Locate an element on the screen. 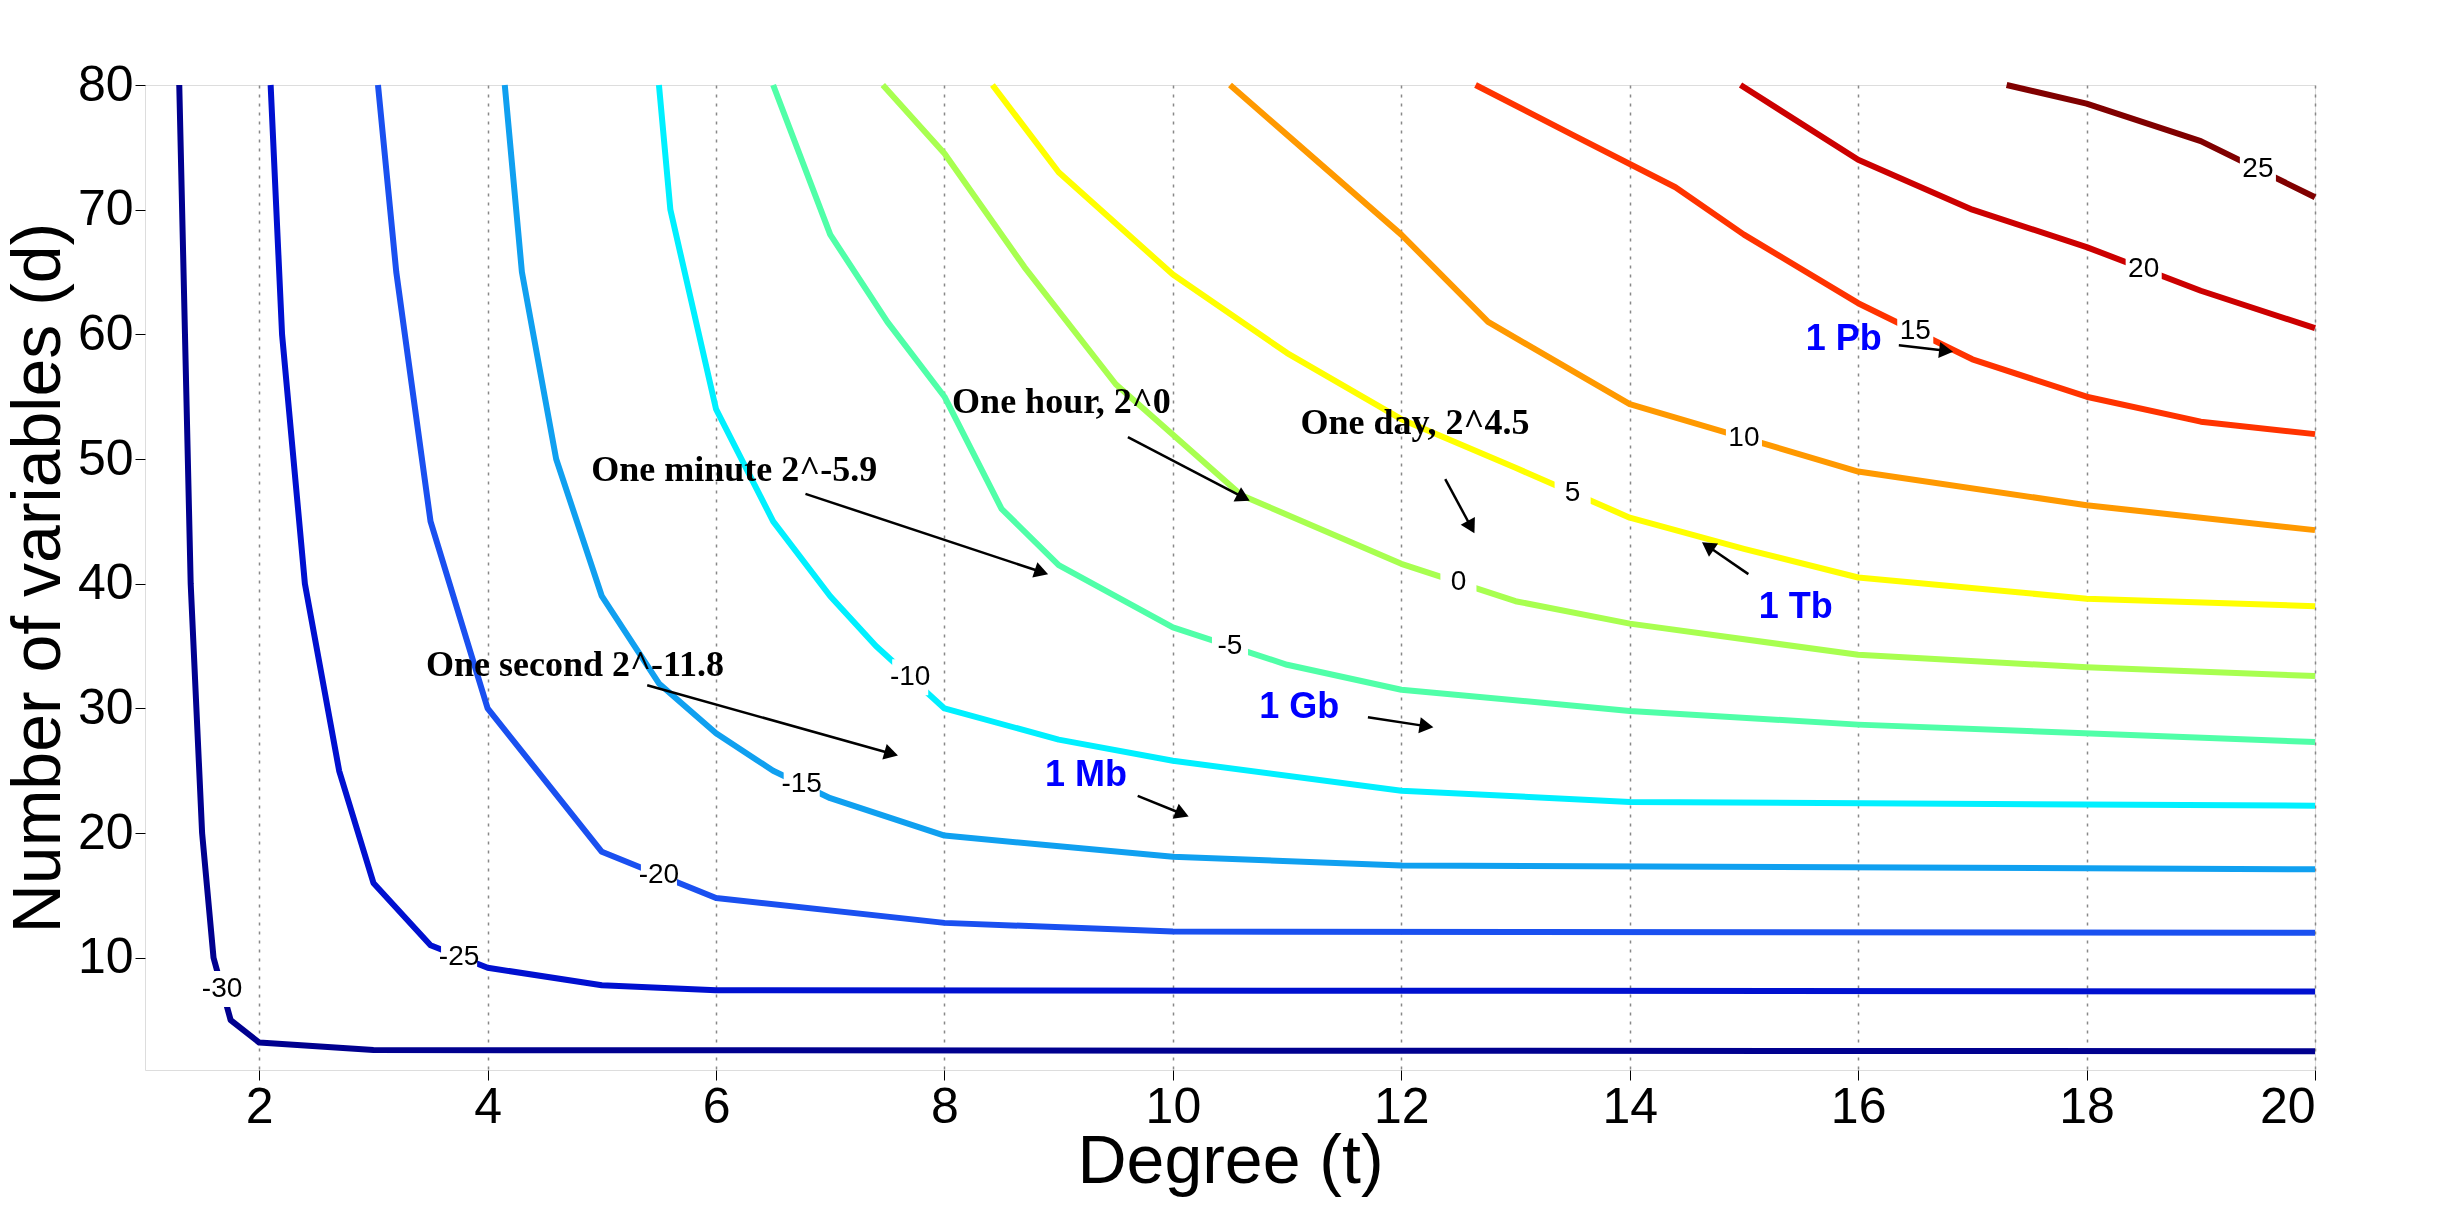  series-label: -25 is located at coordinates (459, 955).